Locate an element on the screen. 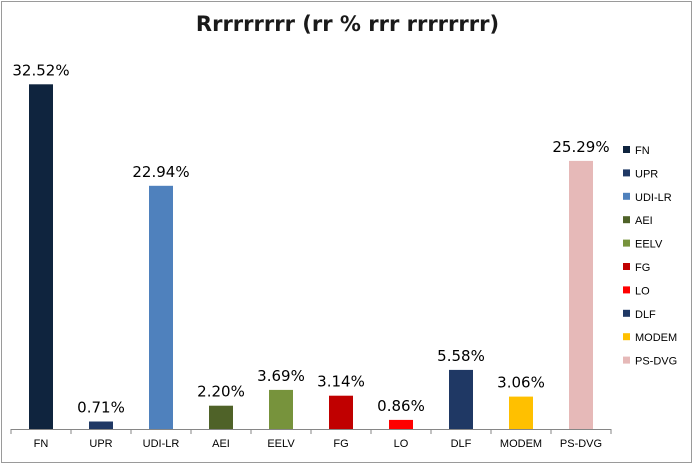  bar-ps-dvg is located at coordinates (581, 294).